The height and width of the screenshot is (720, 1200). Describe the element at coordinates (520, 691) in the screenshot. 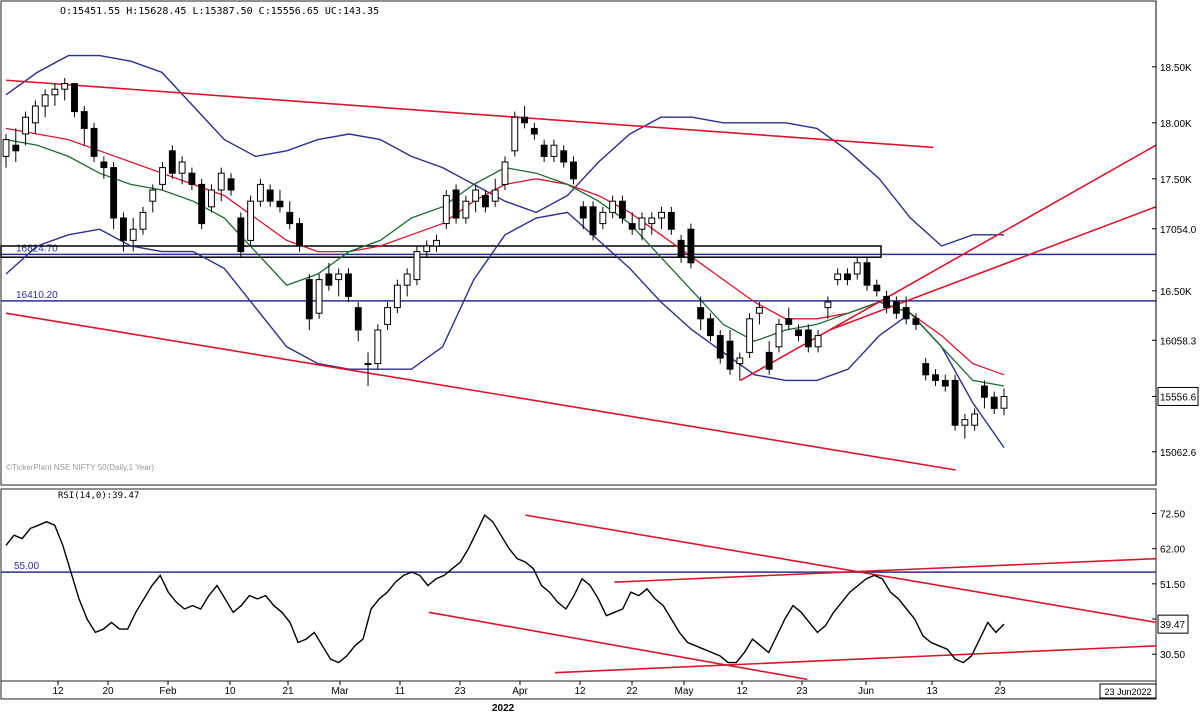

I see `x-tick-label: Apr` at that location.